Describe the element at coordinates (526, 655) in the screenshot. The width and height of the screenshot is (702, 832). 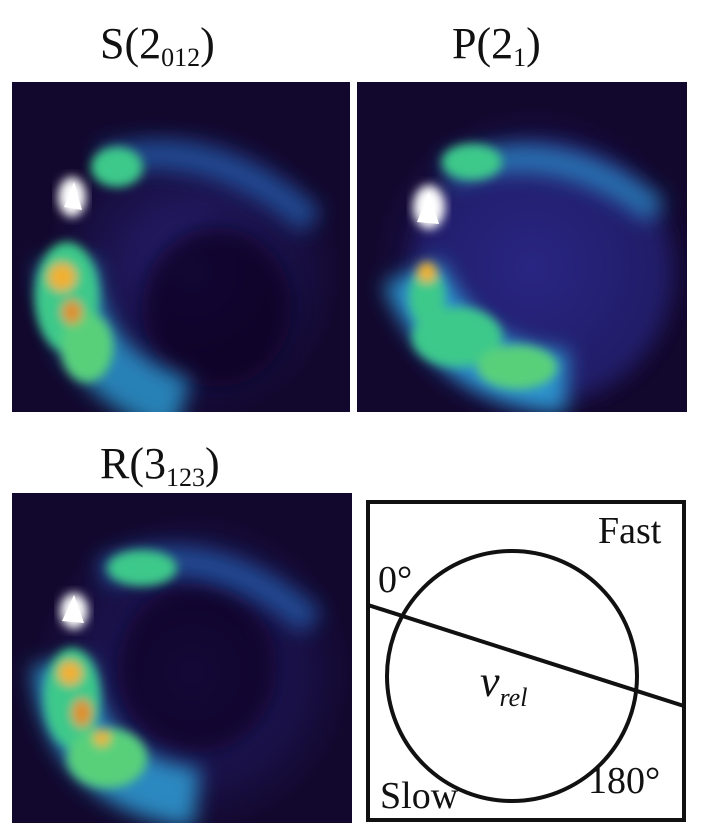
I see `relative-velocity-line` at that location.